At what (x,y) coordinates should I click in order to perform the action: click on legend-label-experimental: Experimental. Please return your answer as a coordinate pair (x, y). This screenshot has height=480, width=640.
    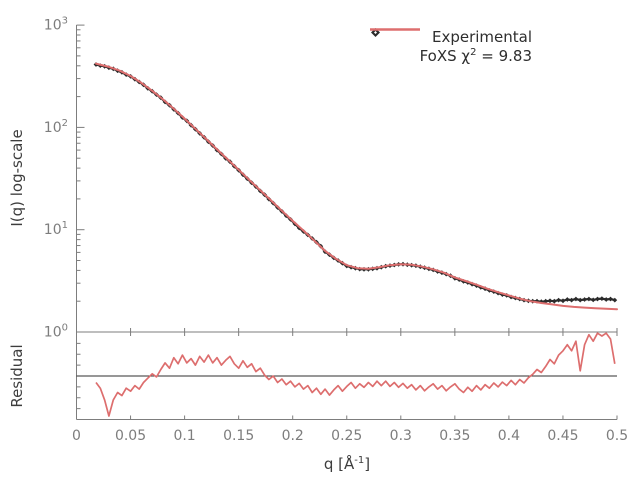
    Looking at the image, I should click on (481, 36).